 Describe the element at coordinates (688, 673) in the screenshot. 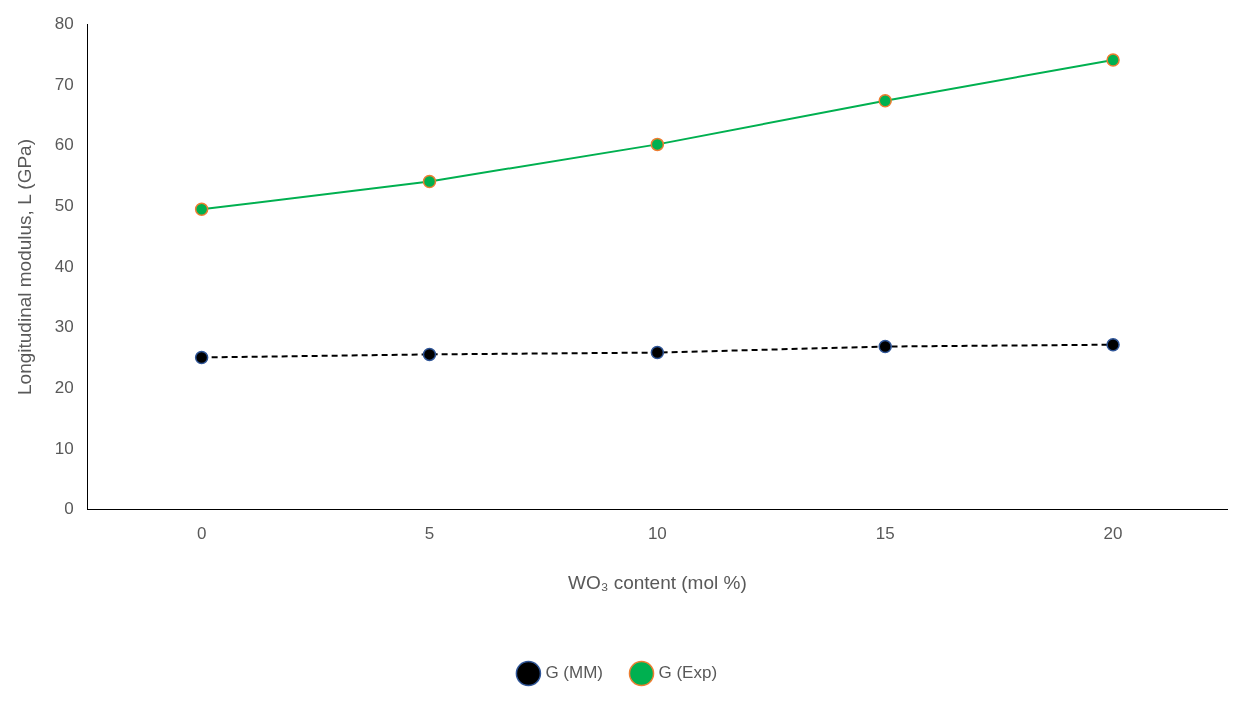

I see `legend-label: G (Exp)` at that location.